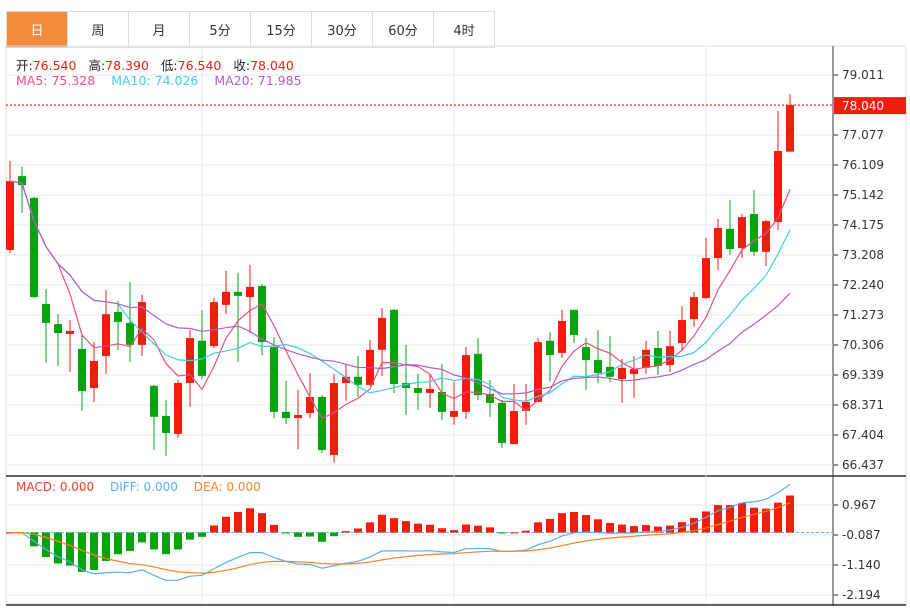 Image resolution: width=910 pixels, height=608 pixels. Describe the element at coordinates (863, 375) in the screenshot. I see `price-tick-label: 69.339` at that location.